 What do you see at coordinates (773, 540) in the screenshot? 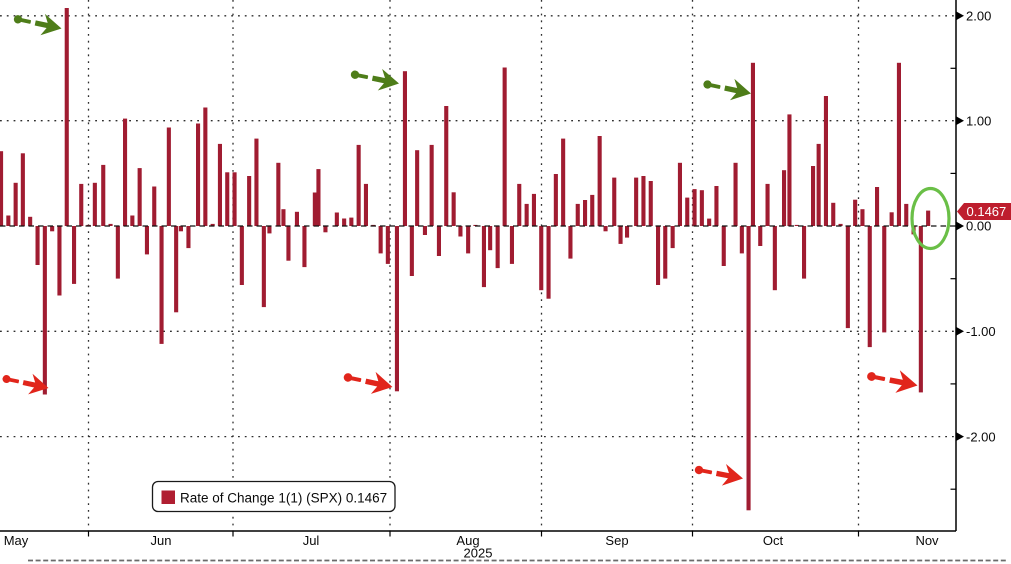
I see `svg-text: Oct` at bounding box center [773, 540].